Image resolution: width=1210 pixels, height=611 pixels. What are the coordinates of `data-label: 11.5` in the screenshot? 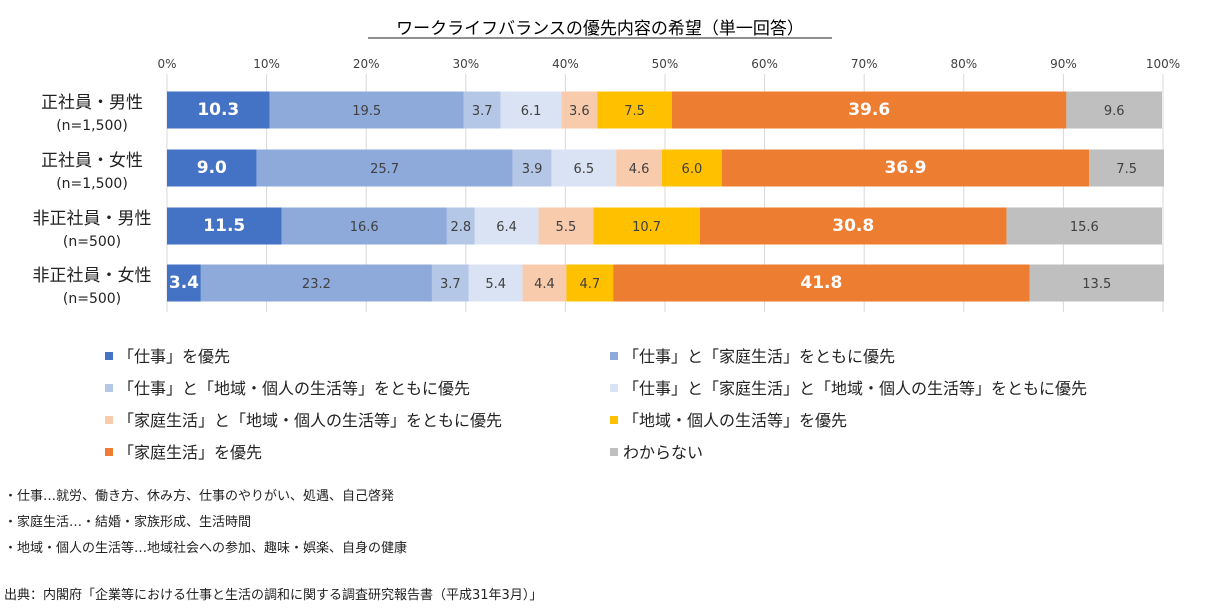 It's located at (224, 226).